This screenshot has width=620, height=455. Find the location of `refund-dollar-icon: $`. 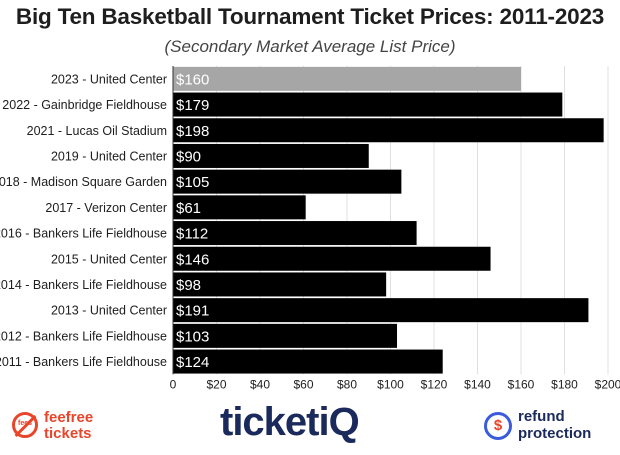

refund-dollar-icon: $ is located at coordinates (498, 426).